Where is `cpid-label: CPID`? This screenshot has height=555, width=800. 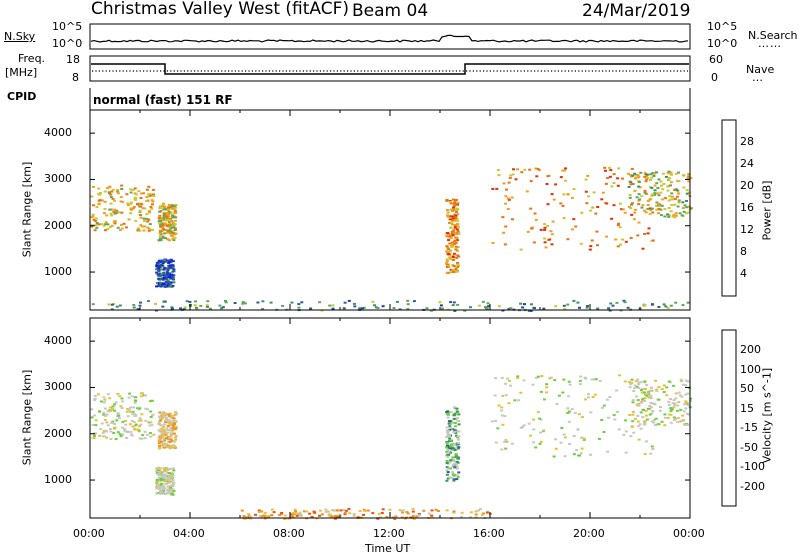
cpid-label: CPID is located at coordinates (22, 96).